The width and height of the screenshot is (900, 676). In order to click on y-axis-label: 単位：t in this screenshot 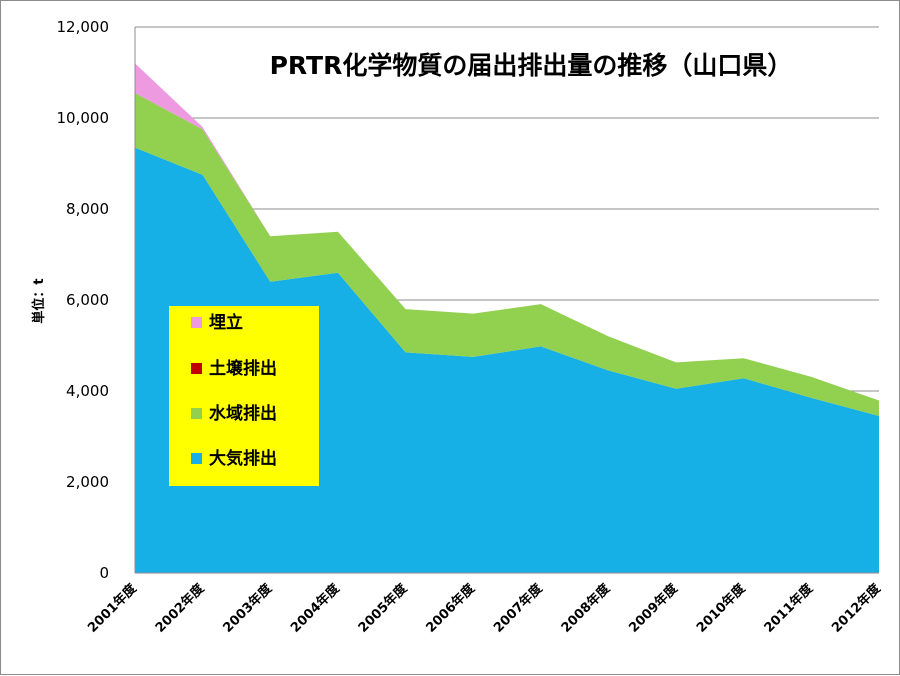, I will do `click(39, 300)`.